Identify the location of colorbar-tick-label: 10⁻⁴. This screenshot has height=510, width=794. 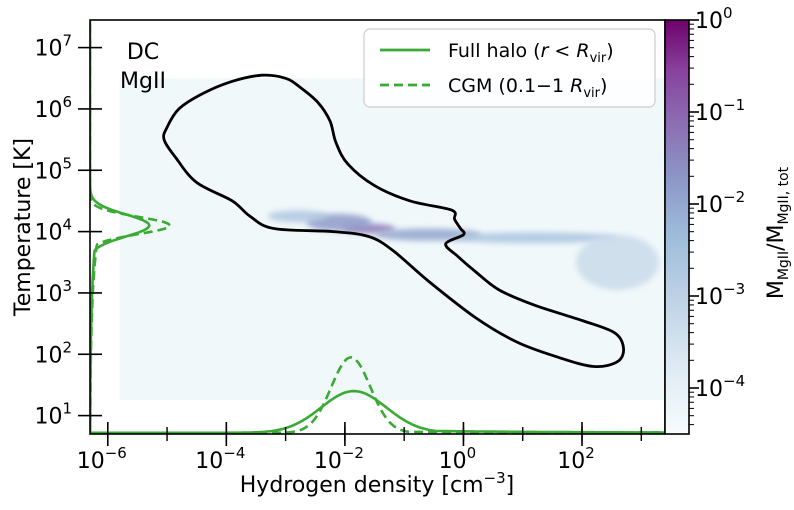
(720, 387).